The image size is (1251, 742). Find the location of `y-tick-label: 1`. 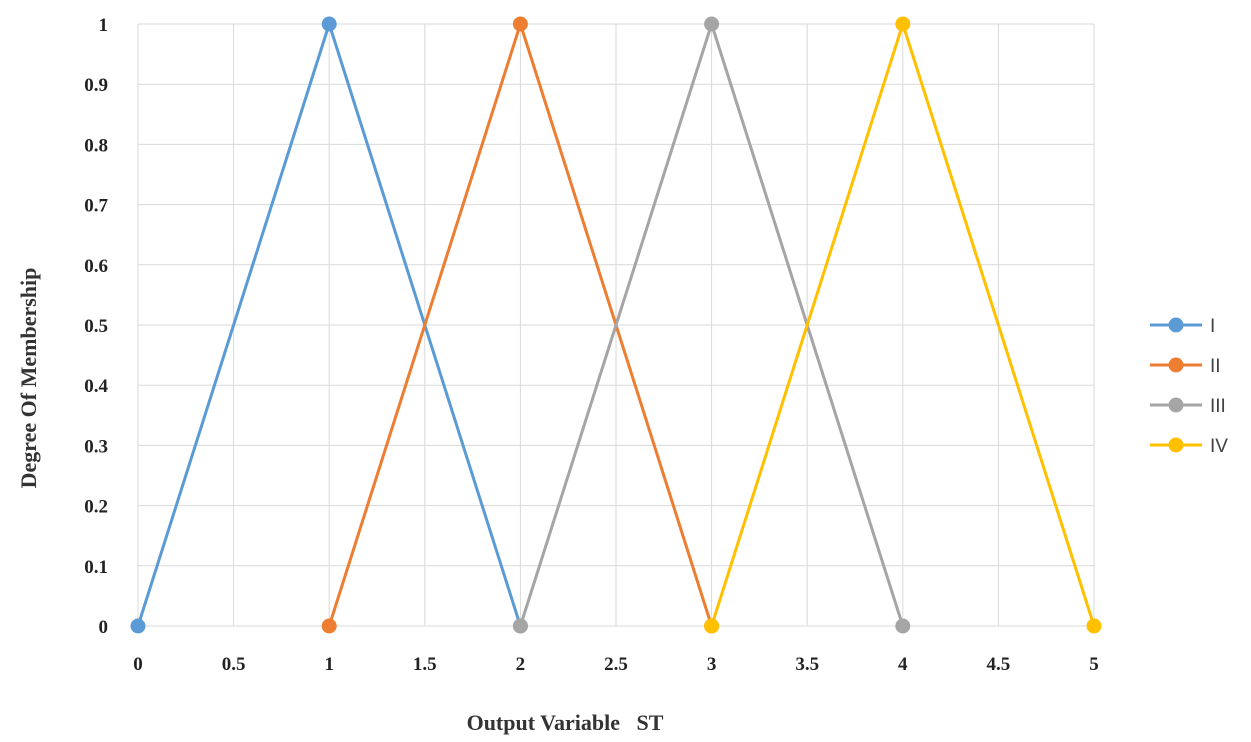

y-tick-label: 1 is located at coordinates (104, 25).